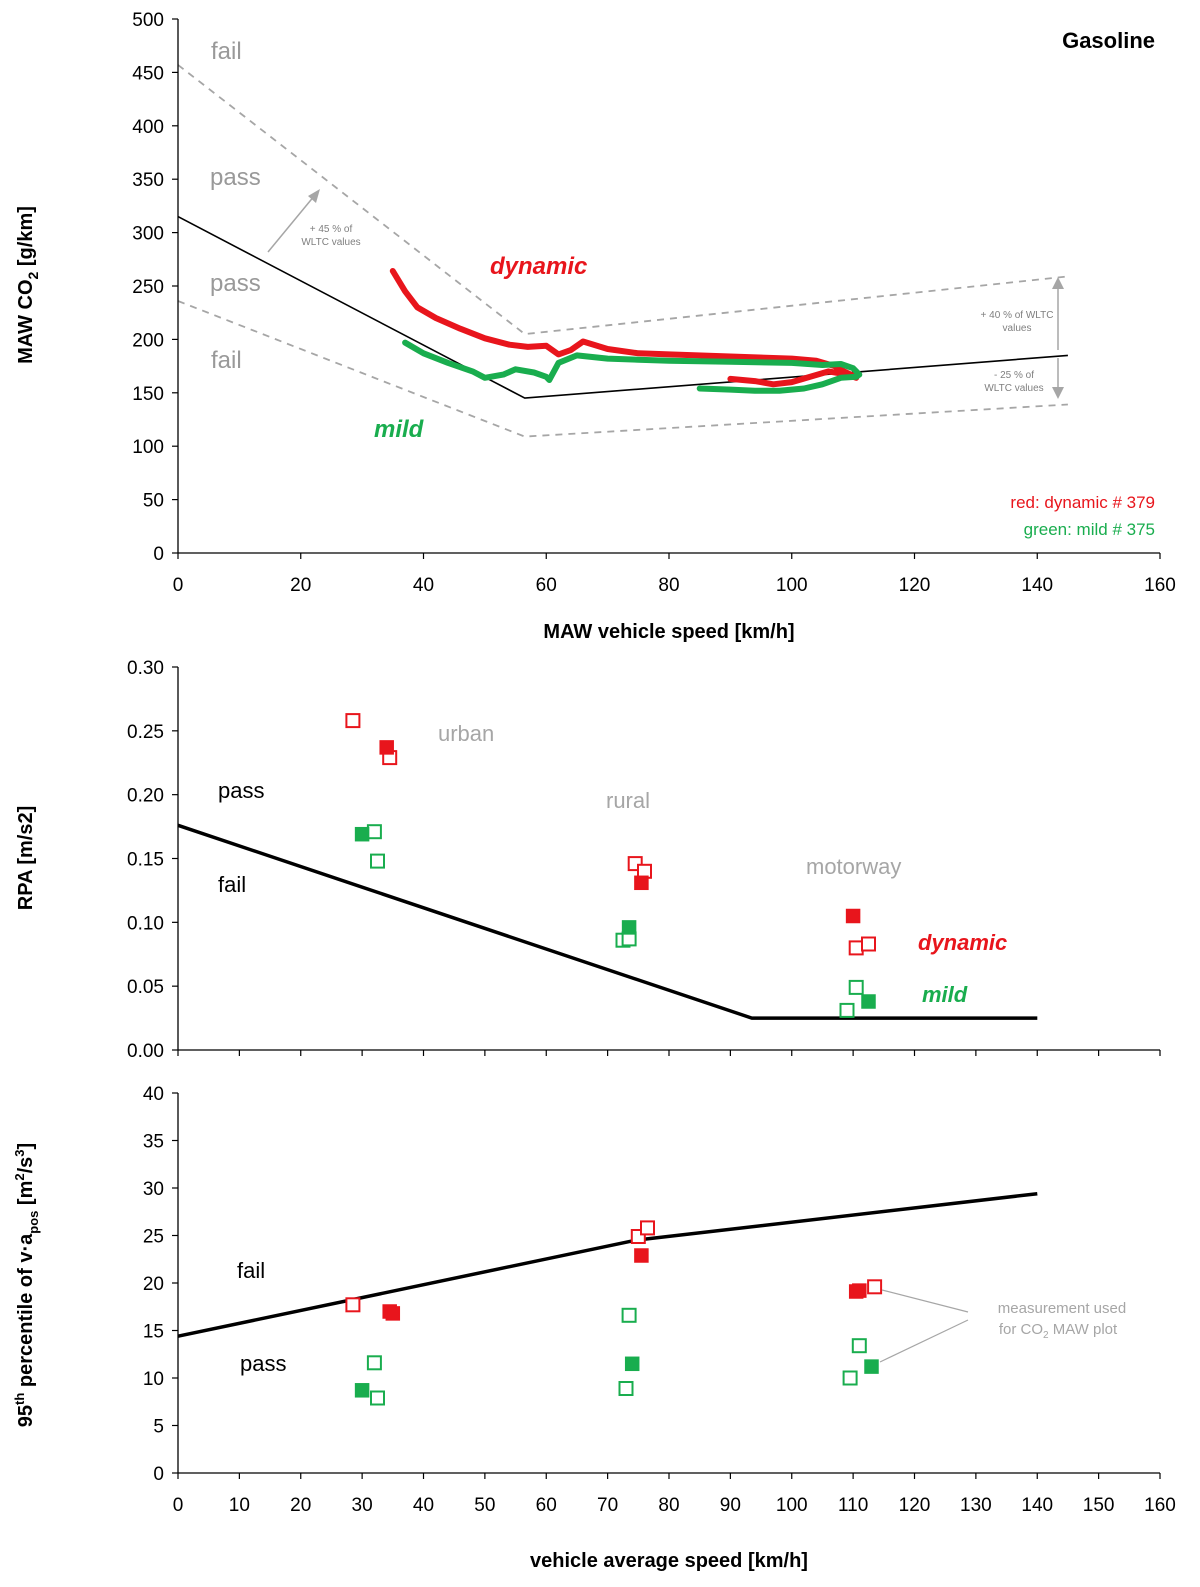 This screenshot has height=1587, width=1200. Describe the element at coordinates (853, 866) in the screenshot. I see `phase-label-motorway: motorway` at that location.